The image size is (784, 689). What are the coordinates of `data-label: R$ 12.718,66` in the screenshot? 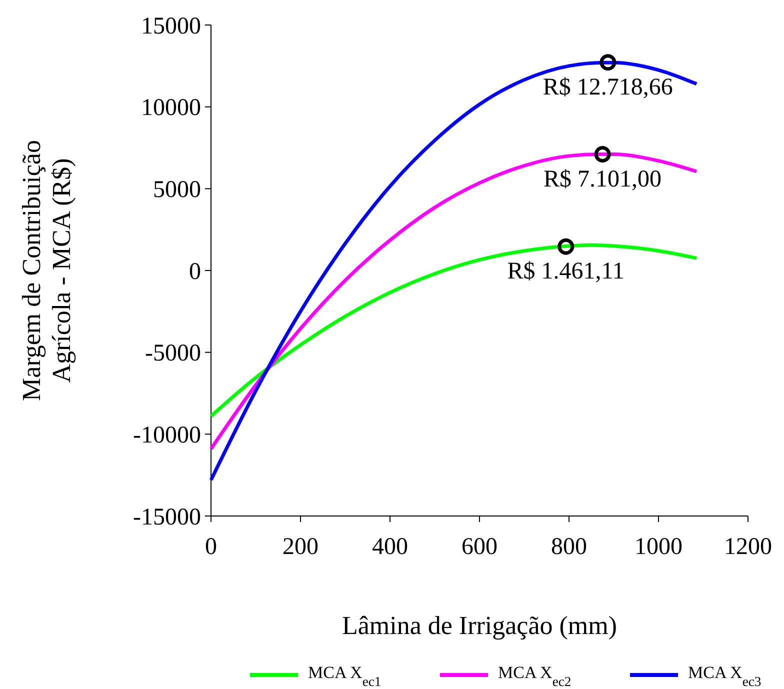 It's located at (607, 87).